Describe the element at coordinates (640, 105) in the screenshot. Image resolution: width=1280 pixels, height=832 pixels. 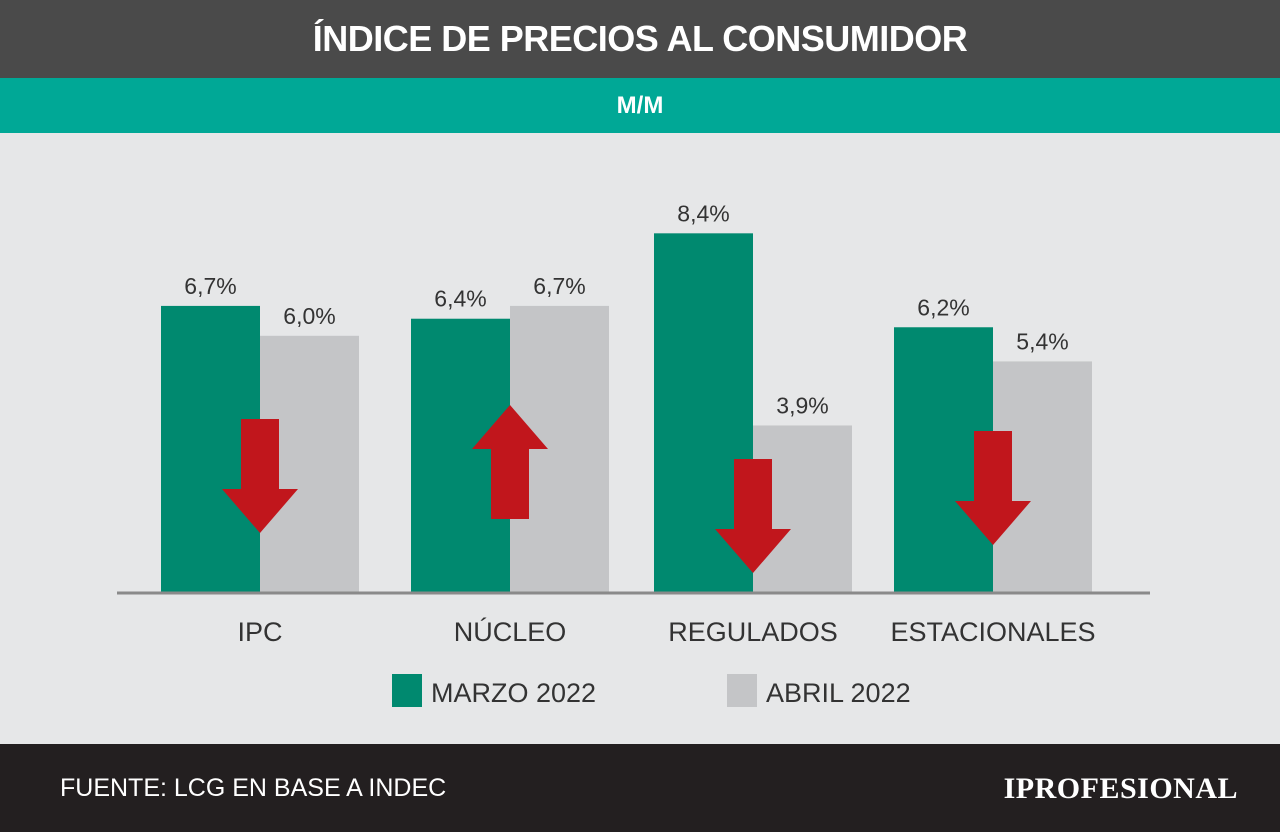
I see `chart-subtitle: M/M` at that location.